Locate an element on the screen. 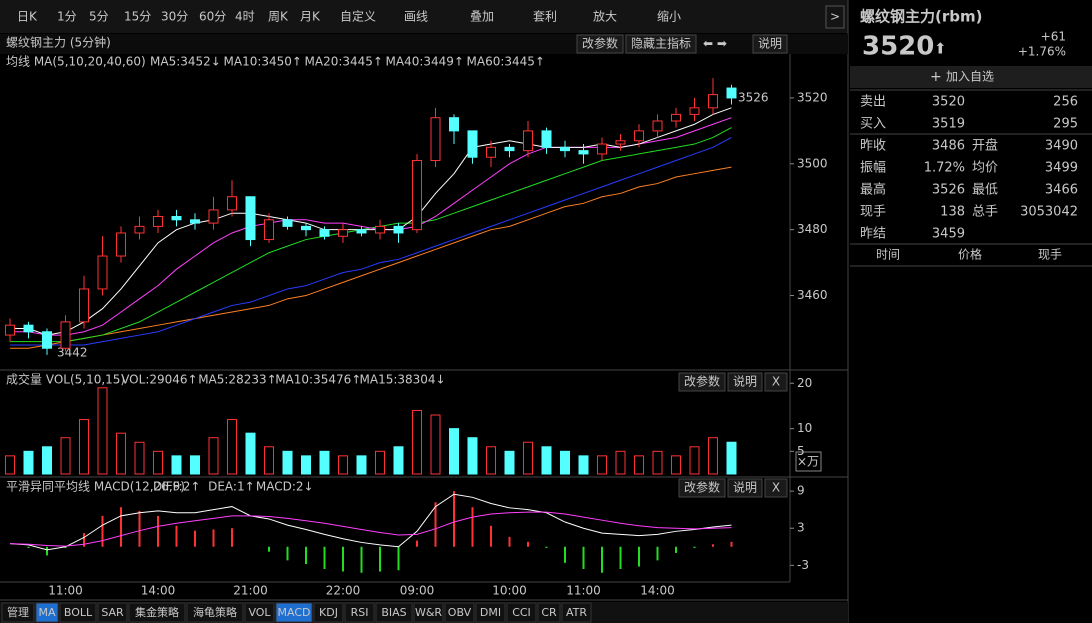 This screenshot has height=623, width=1092. add-button: 加入自选 is located at coordinates (970, 77).